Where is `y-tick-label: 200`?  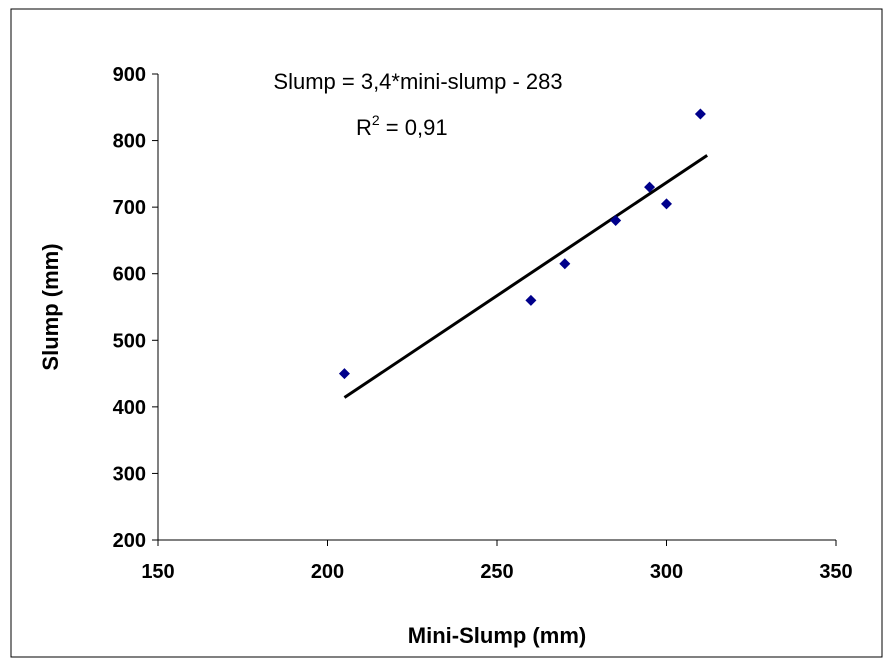 y-tick-label: 200 is located at coordinates (129, 541).